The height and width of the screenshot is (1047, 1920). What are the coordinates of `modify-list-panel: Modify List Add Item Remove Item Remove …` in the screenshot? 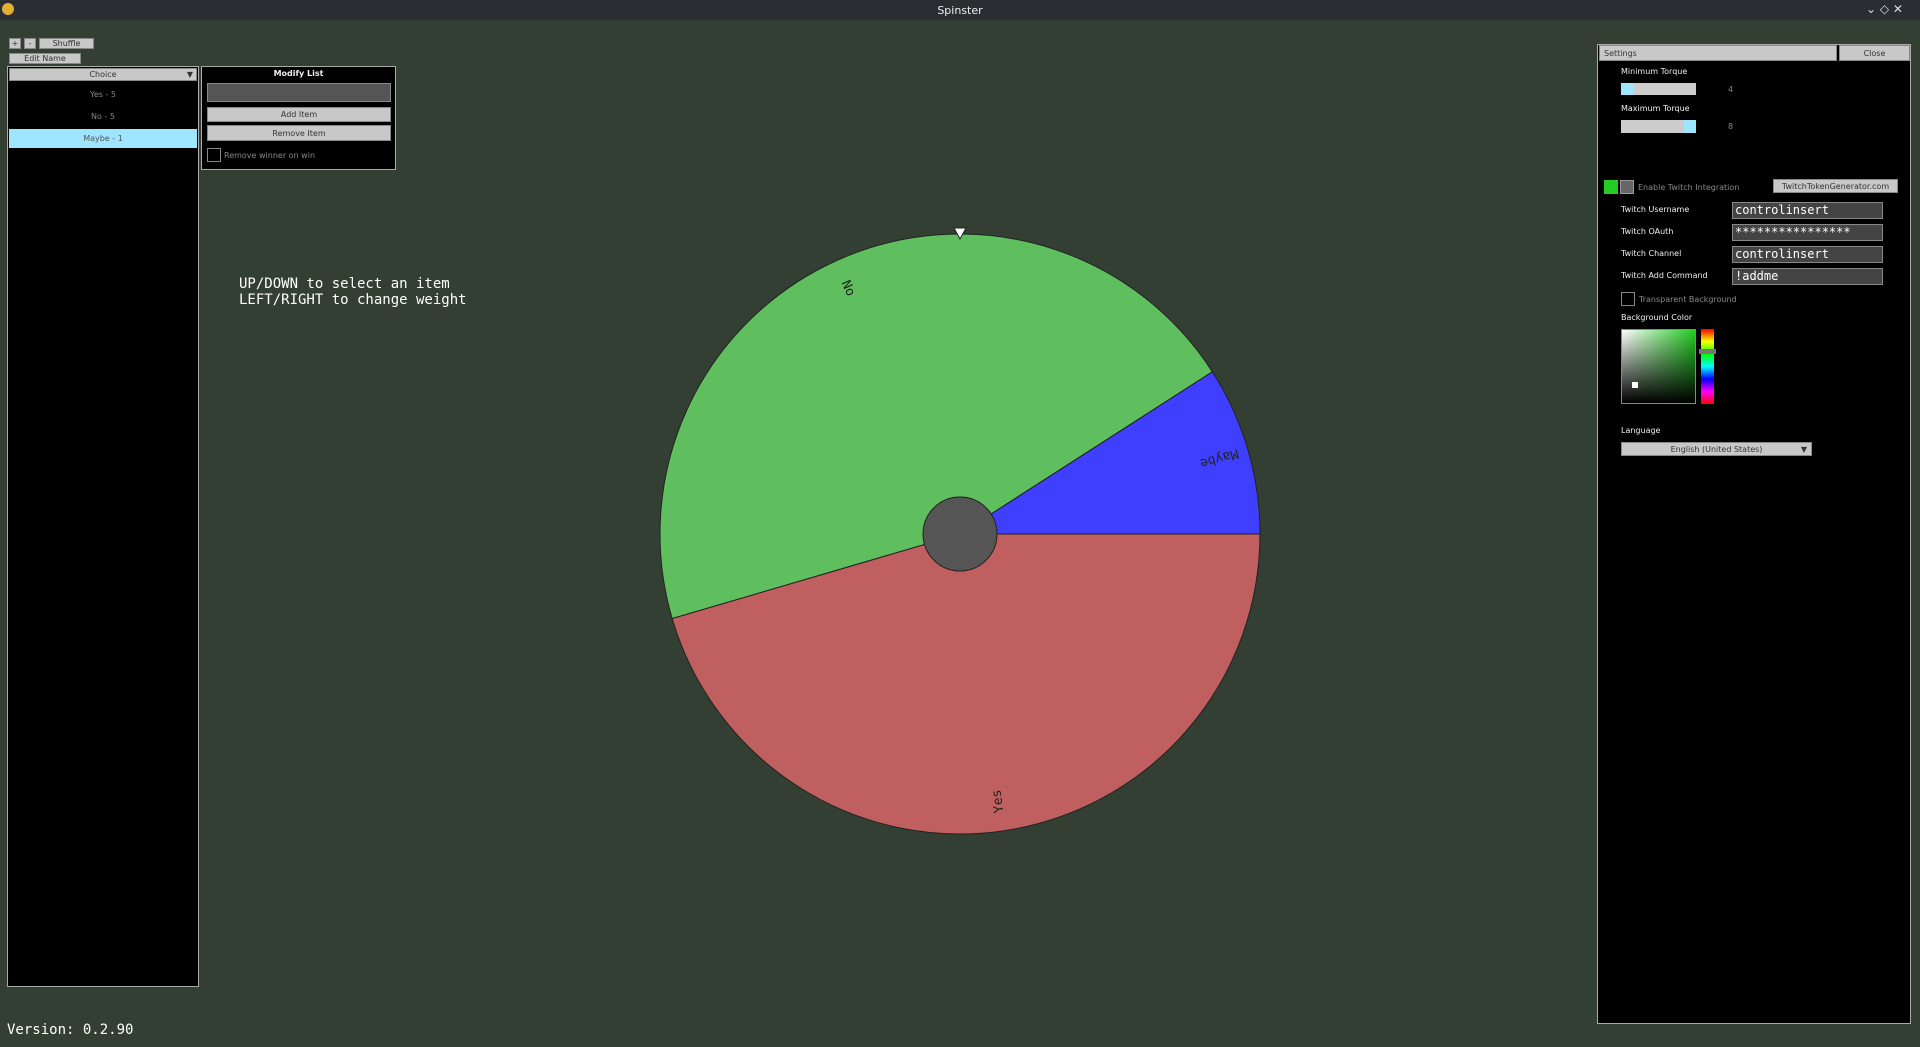 It's located at (298, 118).